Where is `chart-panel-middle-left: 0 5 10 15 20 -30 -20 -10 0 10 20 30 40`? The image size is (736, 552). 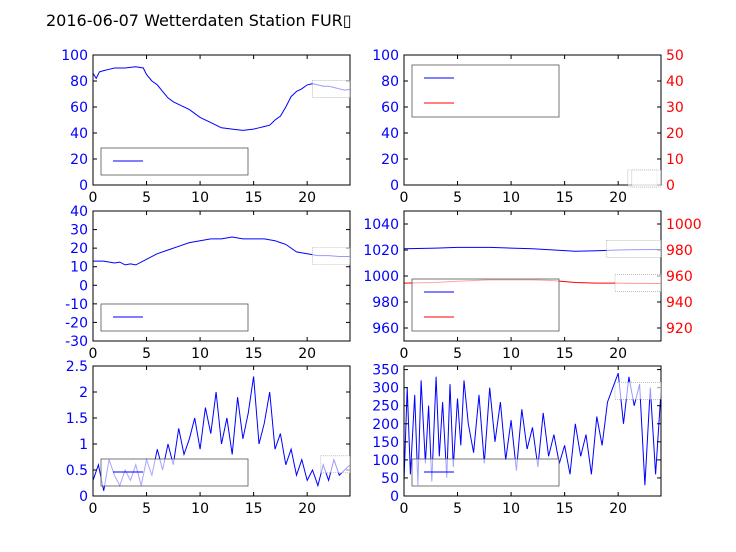
chart-panel-middle-left: 0 5 10 15 20 -30 -20 -10 0 10 20 30 40 is located at coordinates (208, 283).